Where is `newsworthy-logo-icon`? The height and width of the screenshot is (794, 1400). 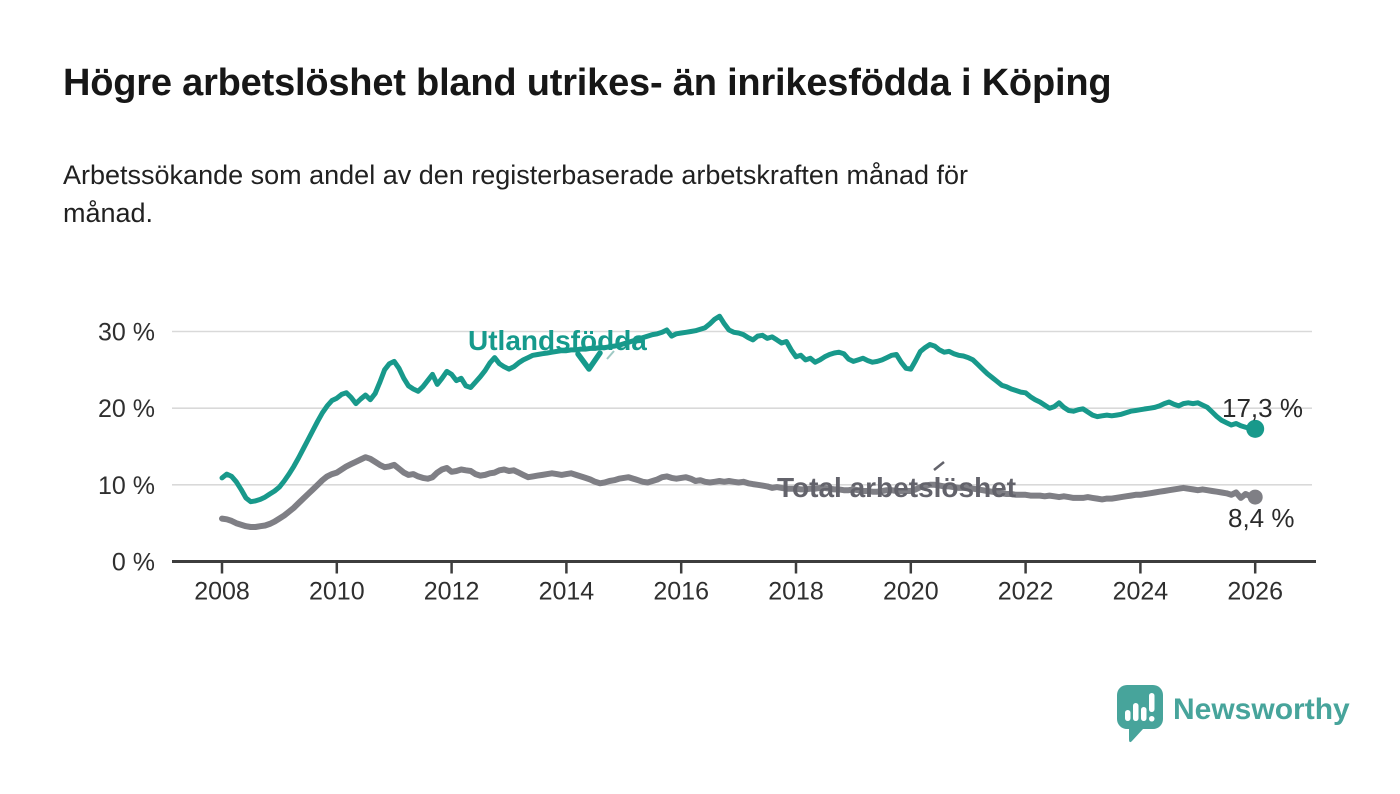
newsworthy-logo-icon is located at coordinates (1140, 714).